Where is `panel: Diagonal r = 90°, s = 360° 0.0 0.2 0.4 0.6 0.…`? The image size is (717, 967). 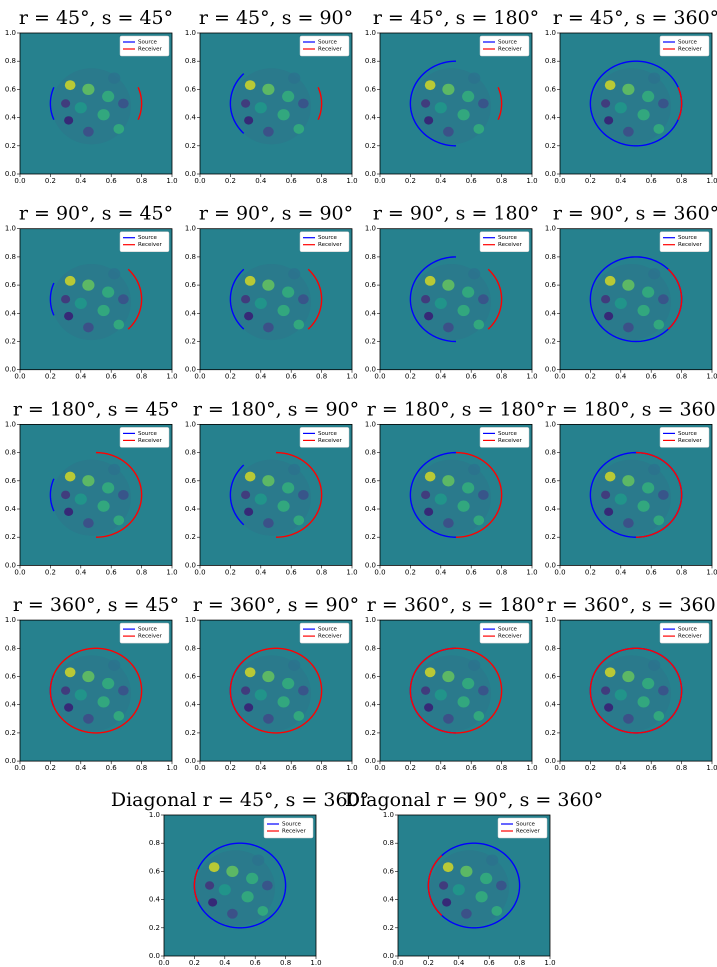
panel: Diagonal r = 90°, s = 360° 0.0 0.2 0.4 0.6 0.… is located at coordinates (474, 878).